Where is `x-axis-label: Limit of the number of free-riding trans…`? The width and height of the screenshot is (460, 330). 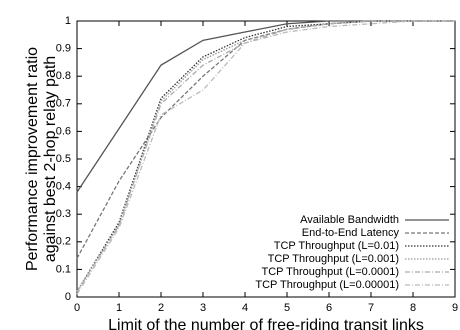 x-axis-label: Limit of the number of free-riding trans… is located at coordinates (266, 323).